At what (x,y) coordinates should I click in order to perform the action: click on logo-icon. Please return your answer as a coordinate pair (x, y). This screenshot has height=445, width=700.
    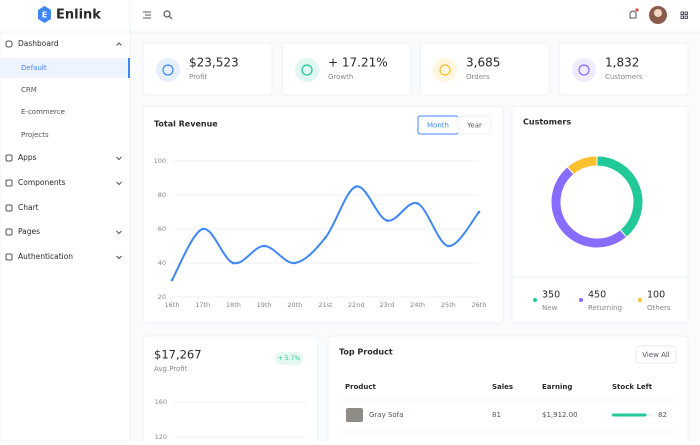
    Looking at the image, I should click on (44, 14).